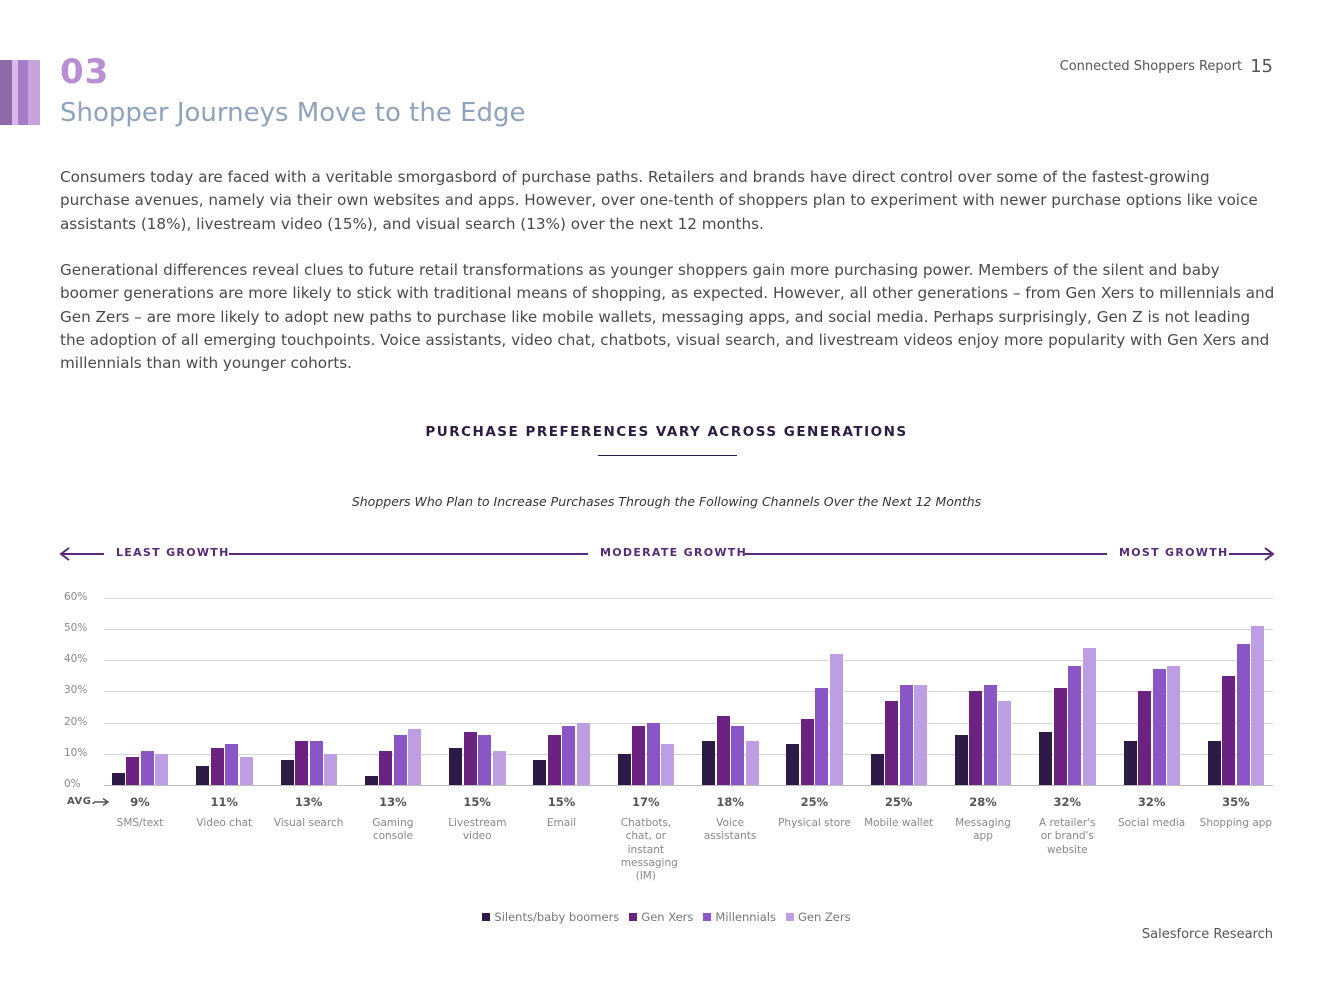  Describe the element at coordinates (76, 752) in the screenshot. I see `y-tick-label: 10%` at that location.